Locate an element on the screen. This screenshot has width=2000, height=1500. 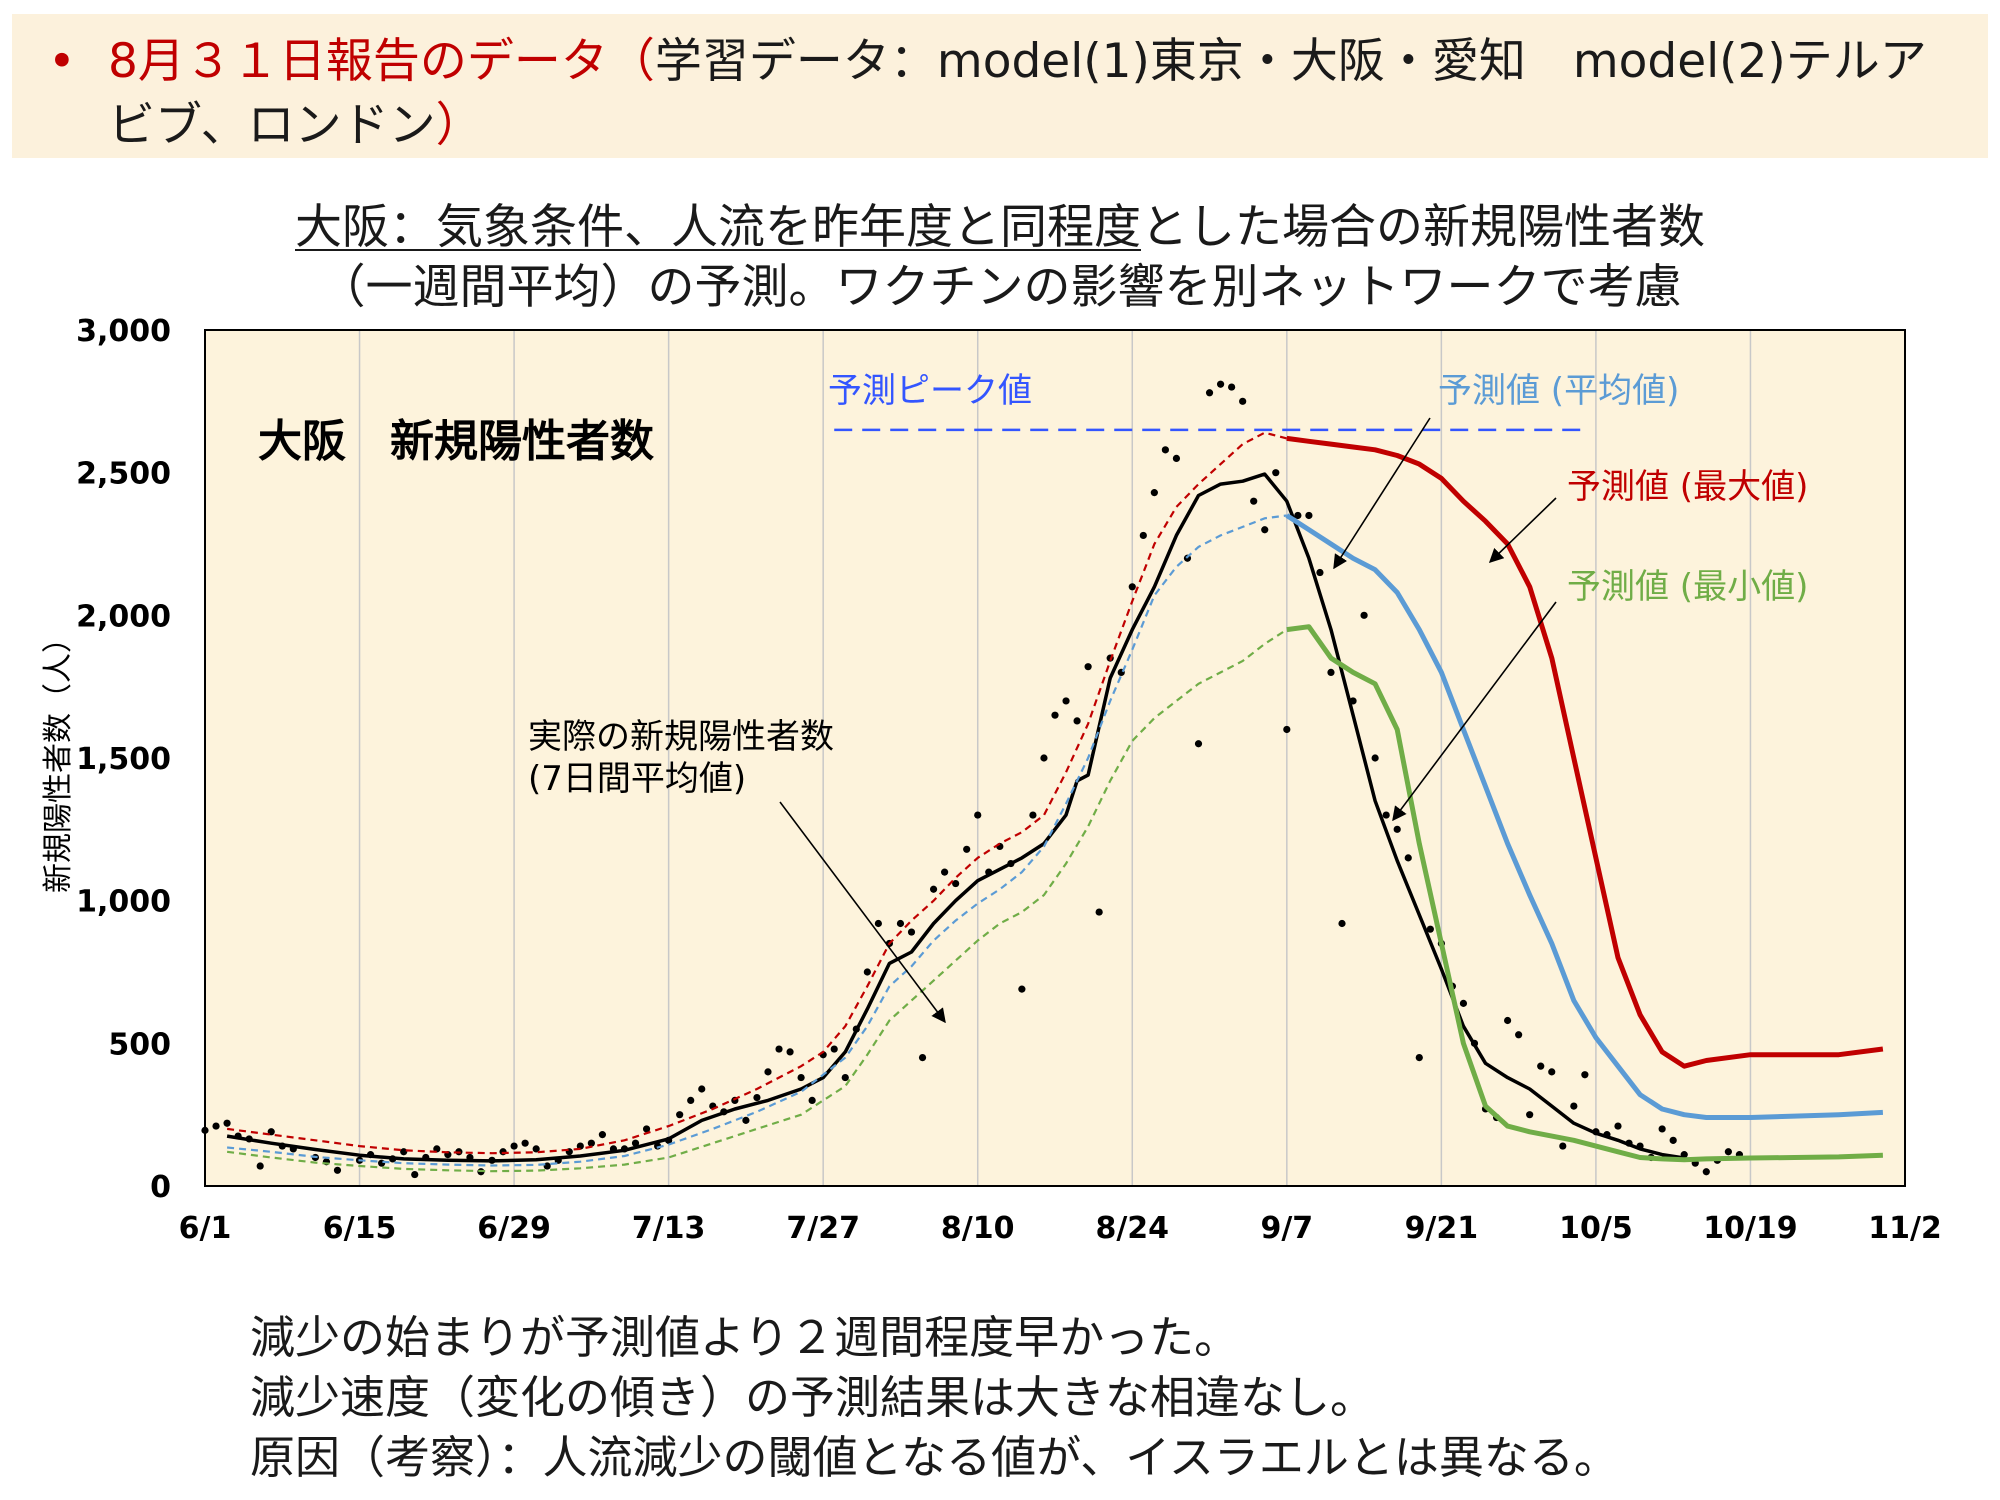
subtitle-line-1: 大阪：気象条件、人流を昨年度と同程度とした場合の新規陽性者数 is located at coordinates (1000, 228).